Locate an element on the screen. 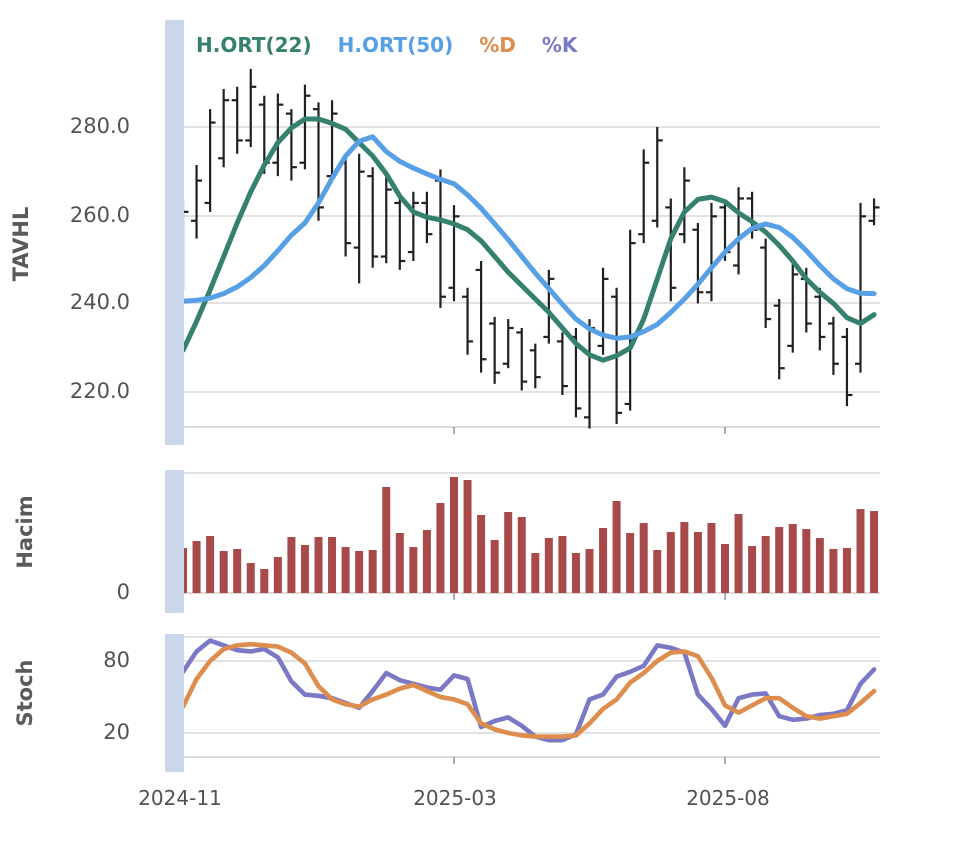  legend-percent-d: %D is located at coordinates (497, 45).